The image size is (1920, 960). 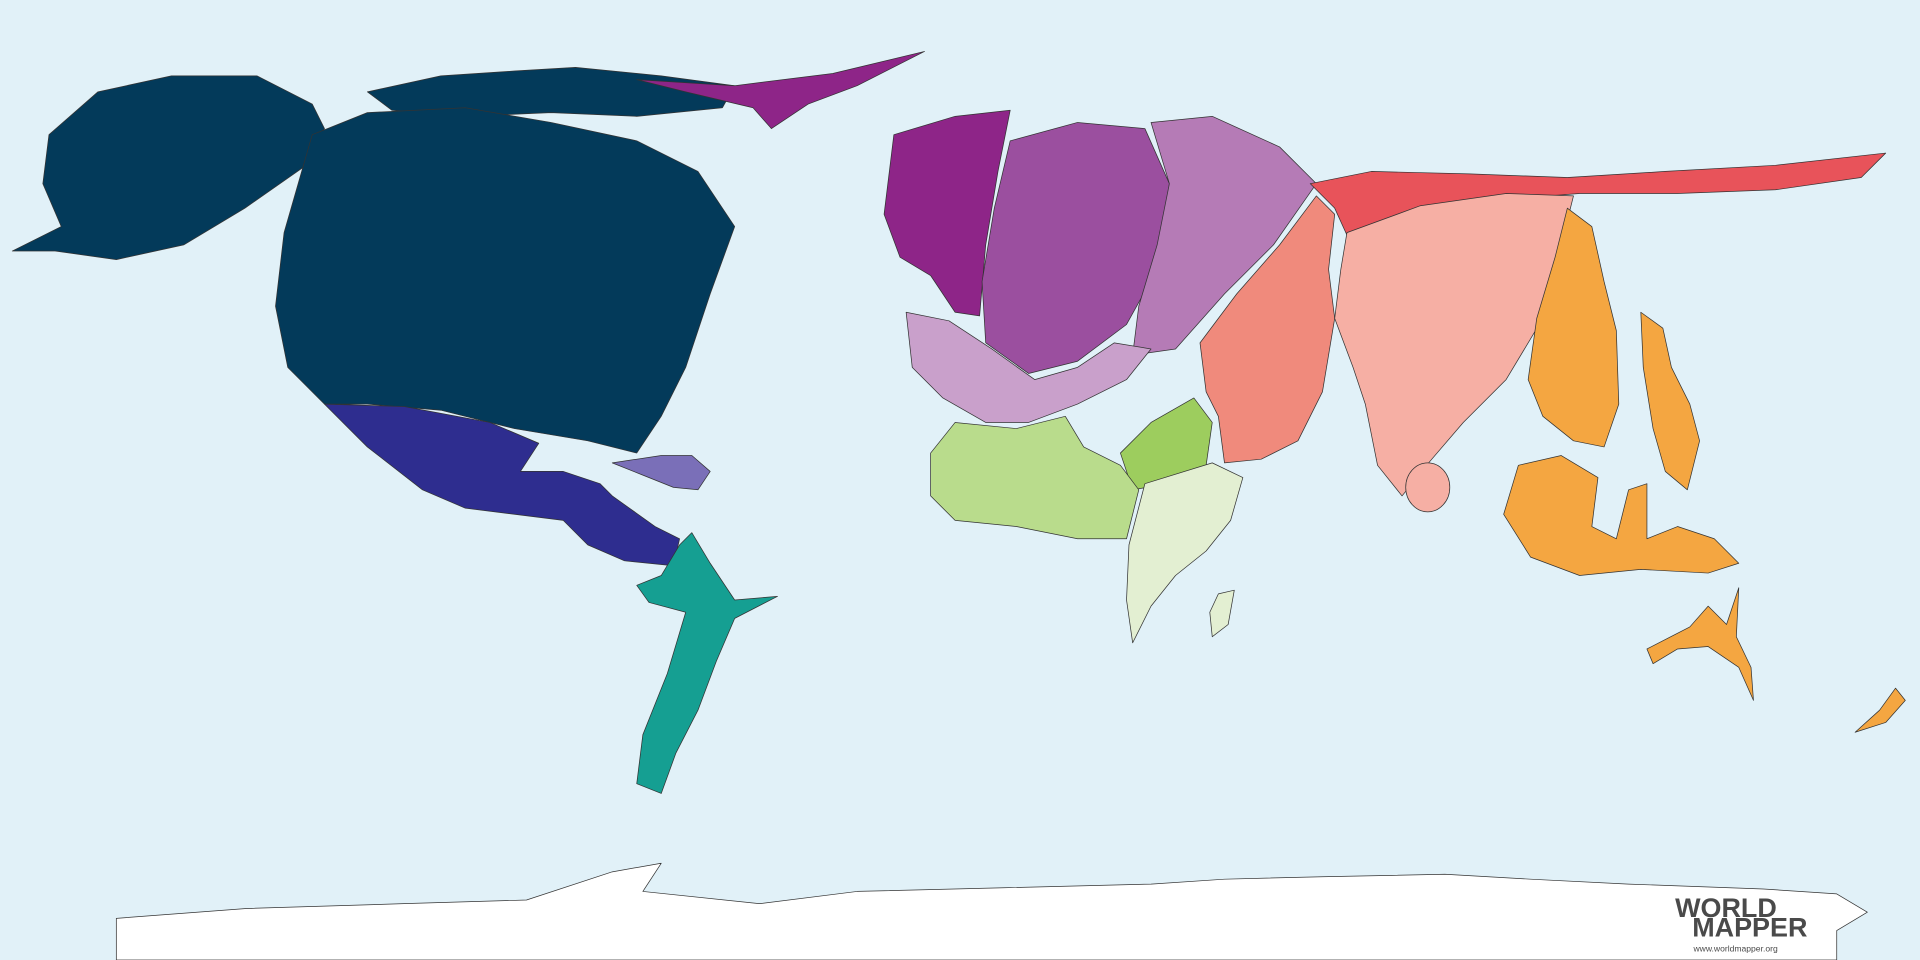 I want to click on logo-url: www.worldmapper.org, so click(x=1734, y=949).